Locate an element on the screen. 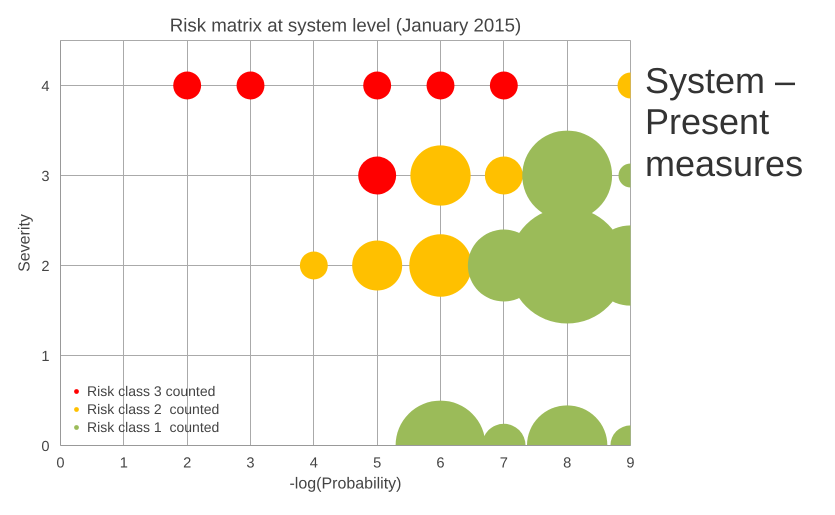 The width and height of the screenshot is (835, 515). x-axis-title: -log(Probability) is located at coordinates (345, 484).